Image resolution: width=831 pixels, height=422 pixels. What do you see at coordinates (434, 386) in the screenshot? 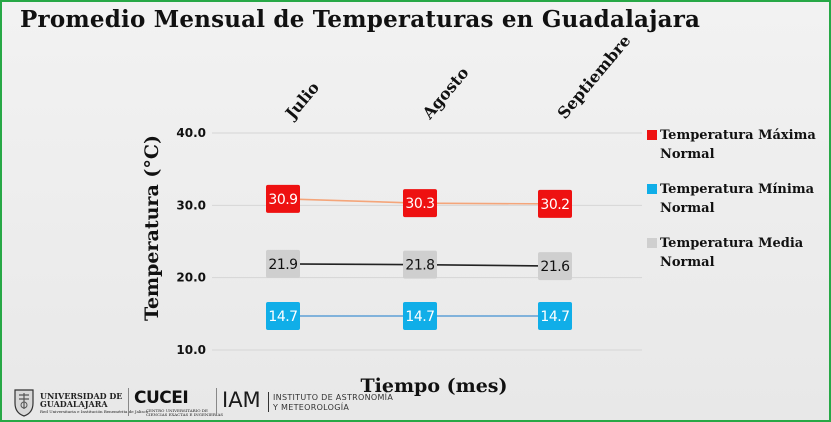
I see `x-axis-title: Tiempo (mes)` at bounding box center [434, 386].